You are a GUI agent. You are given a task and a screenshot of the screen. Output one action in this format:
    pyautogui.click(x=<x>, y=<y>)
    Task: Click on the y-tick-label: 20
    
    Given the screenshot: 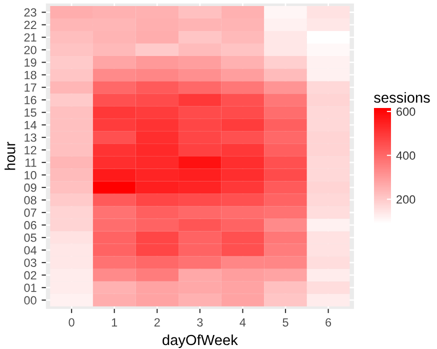 What is the action you would take?
    pyautogui.click(x=30, y=50)
    